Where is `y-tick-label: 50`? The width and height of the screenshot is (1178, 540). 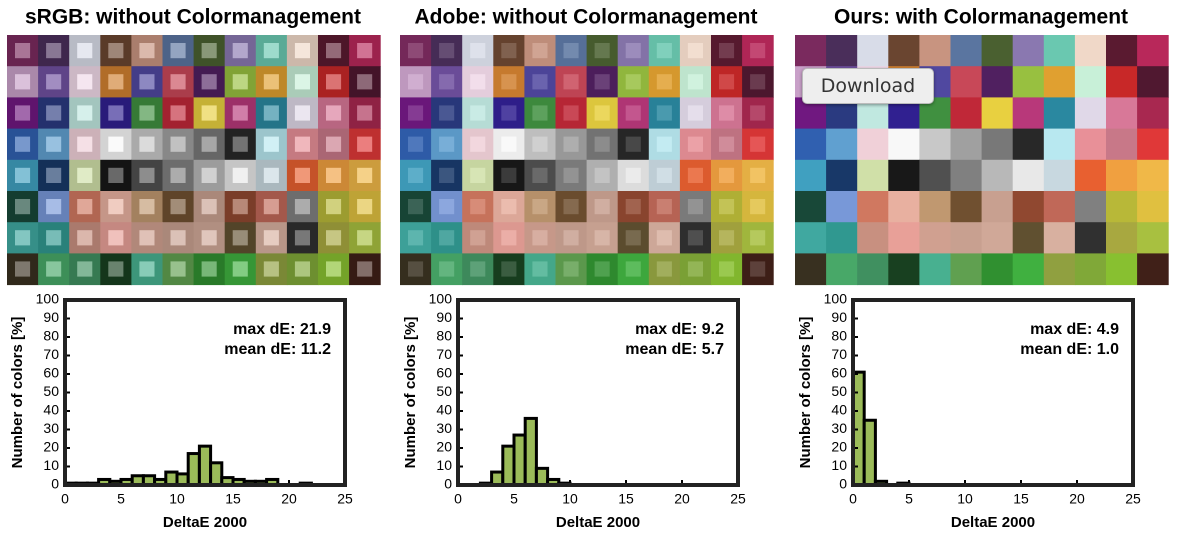
y-tick-label: 50 is located at coordinates (51, 391).